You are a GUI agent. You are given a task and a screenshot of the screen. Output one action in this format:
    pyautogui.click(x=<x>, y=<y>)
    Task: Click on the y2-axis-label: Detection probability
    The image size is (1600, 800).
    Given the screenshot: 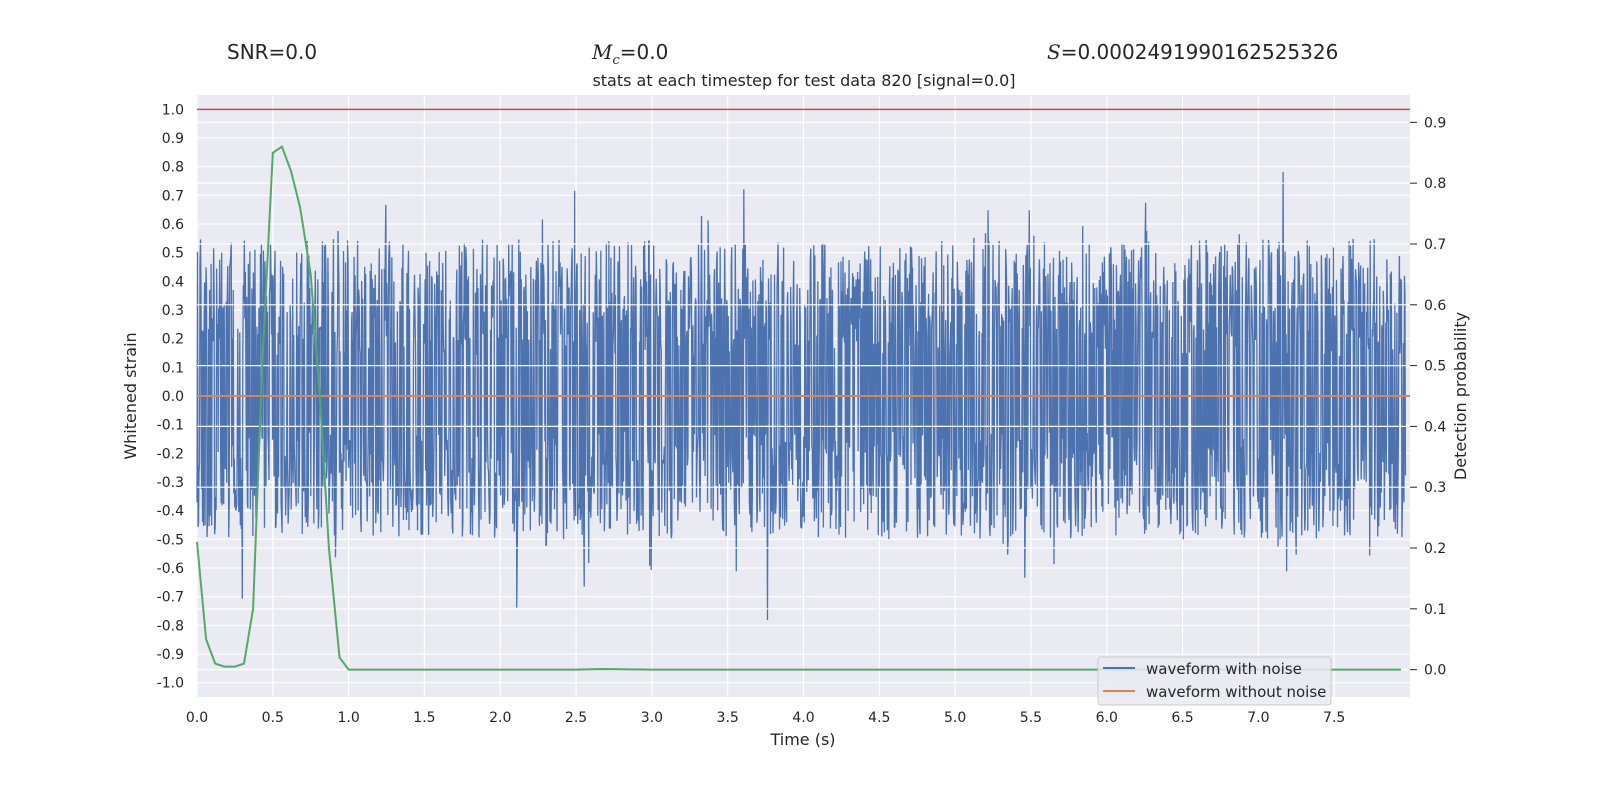 What is the action you would take?
    pyautogui.click(x=1460, y=396)
    